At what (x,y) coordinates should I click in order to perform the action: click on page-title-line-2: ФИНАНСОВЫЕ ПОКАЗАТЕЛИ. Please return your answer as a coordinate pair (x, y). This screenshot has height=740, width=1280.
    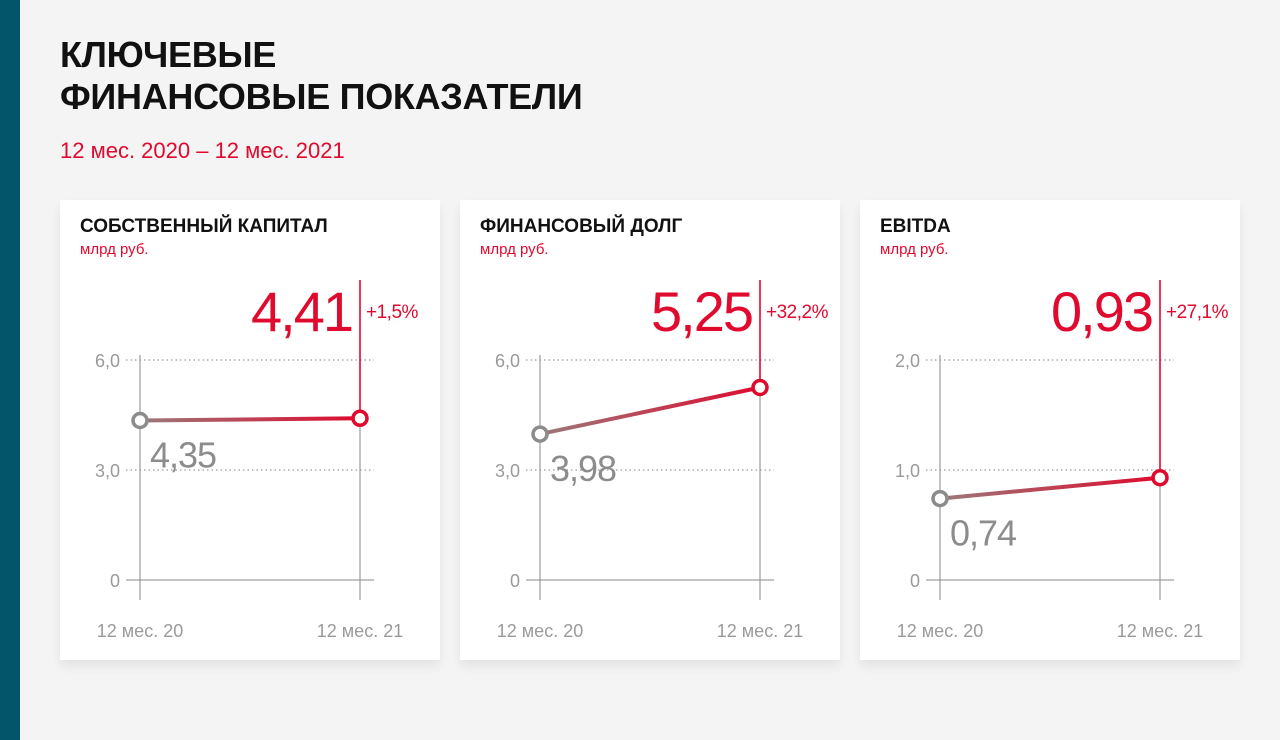
    Looking at the image, I should click on (321, 96).